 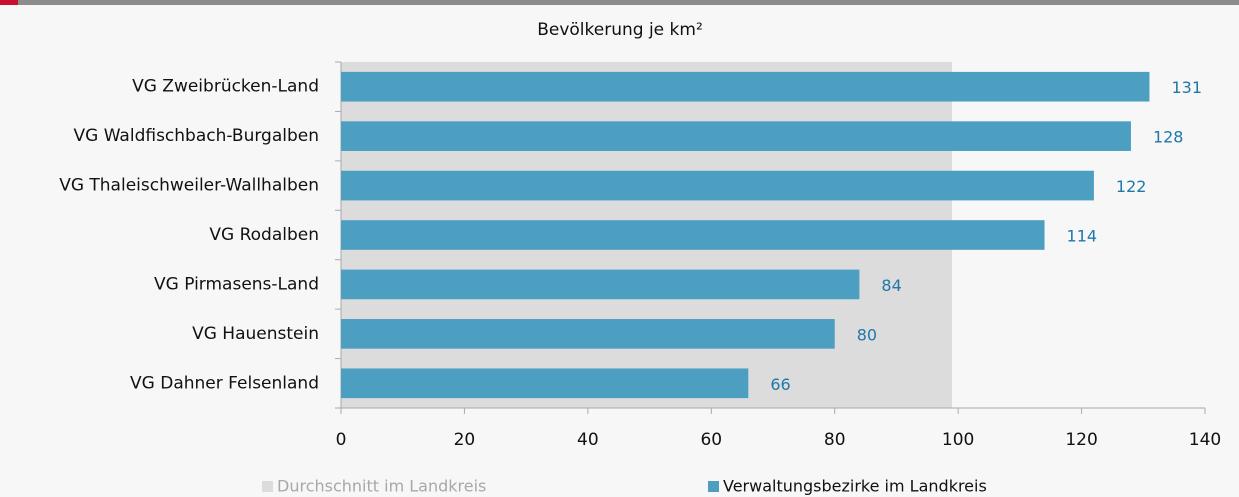 I want to click on legend-label: Durchschnitt im Landkreis, so click(x=381, y=486).